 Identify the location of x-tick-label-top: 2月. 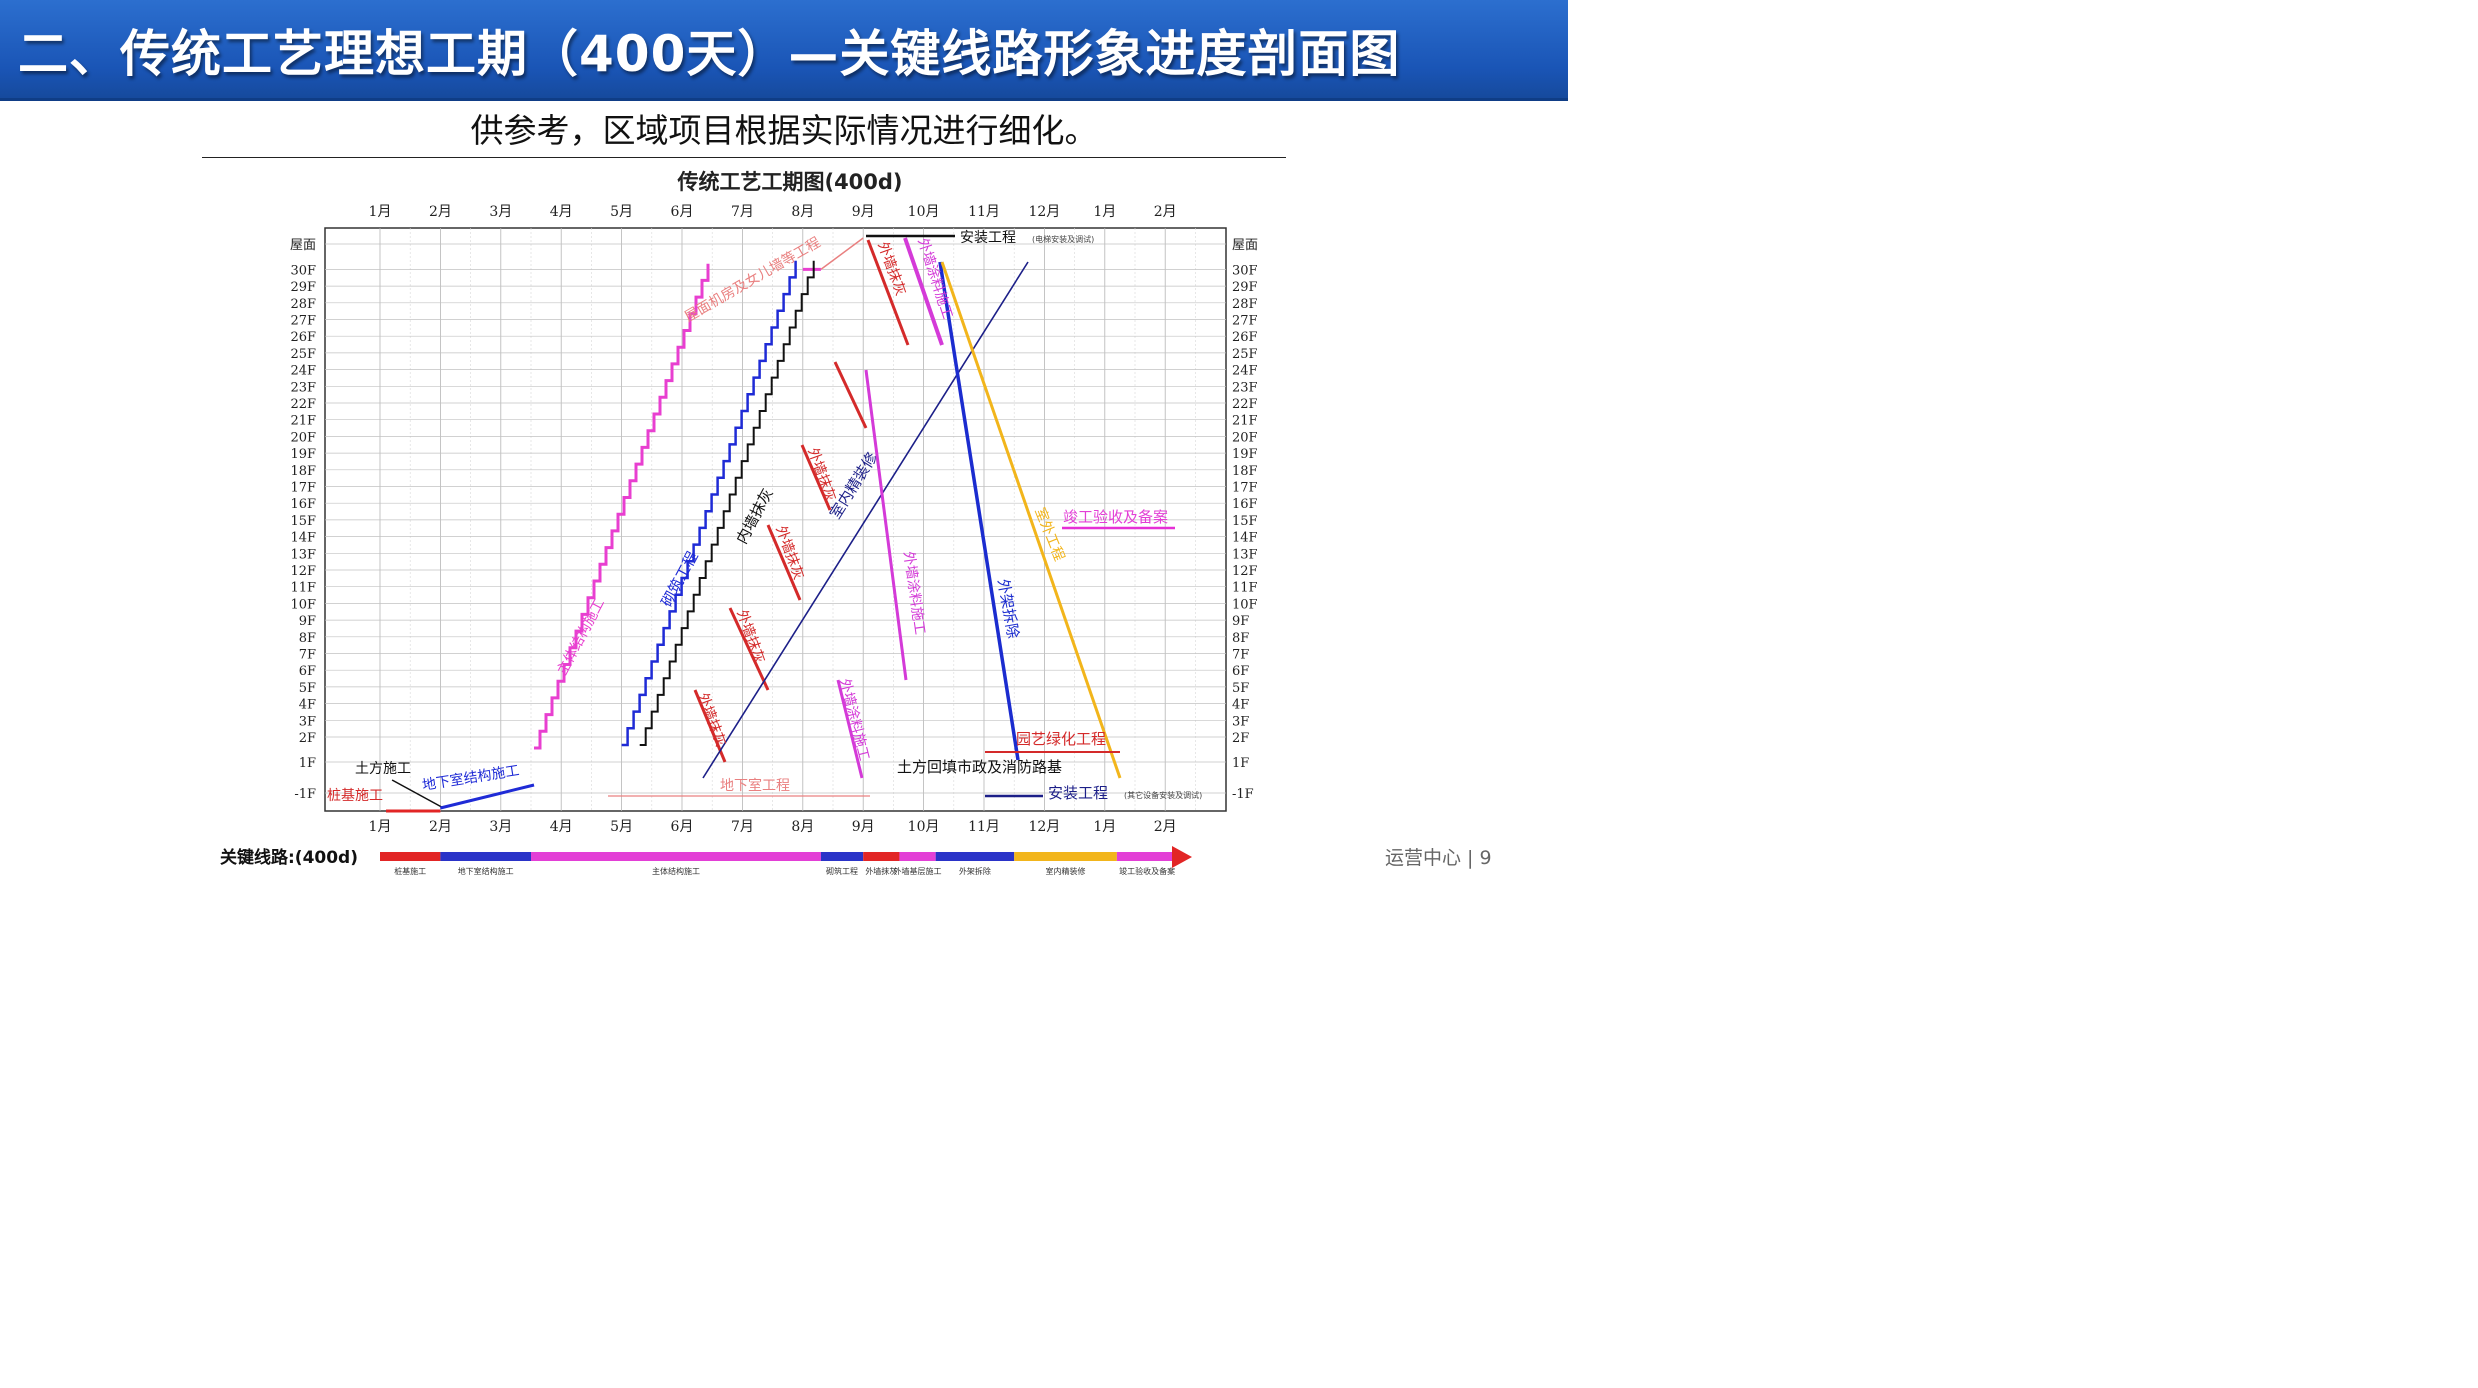
(440, 212).